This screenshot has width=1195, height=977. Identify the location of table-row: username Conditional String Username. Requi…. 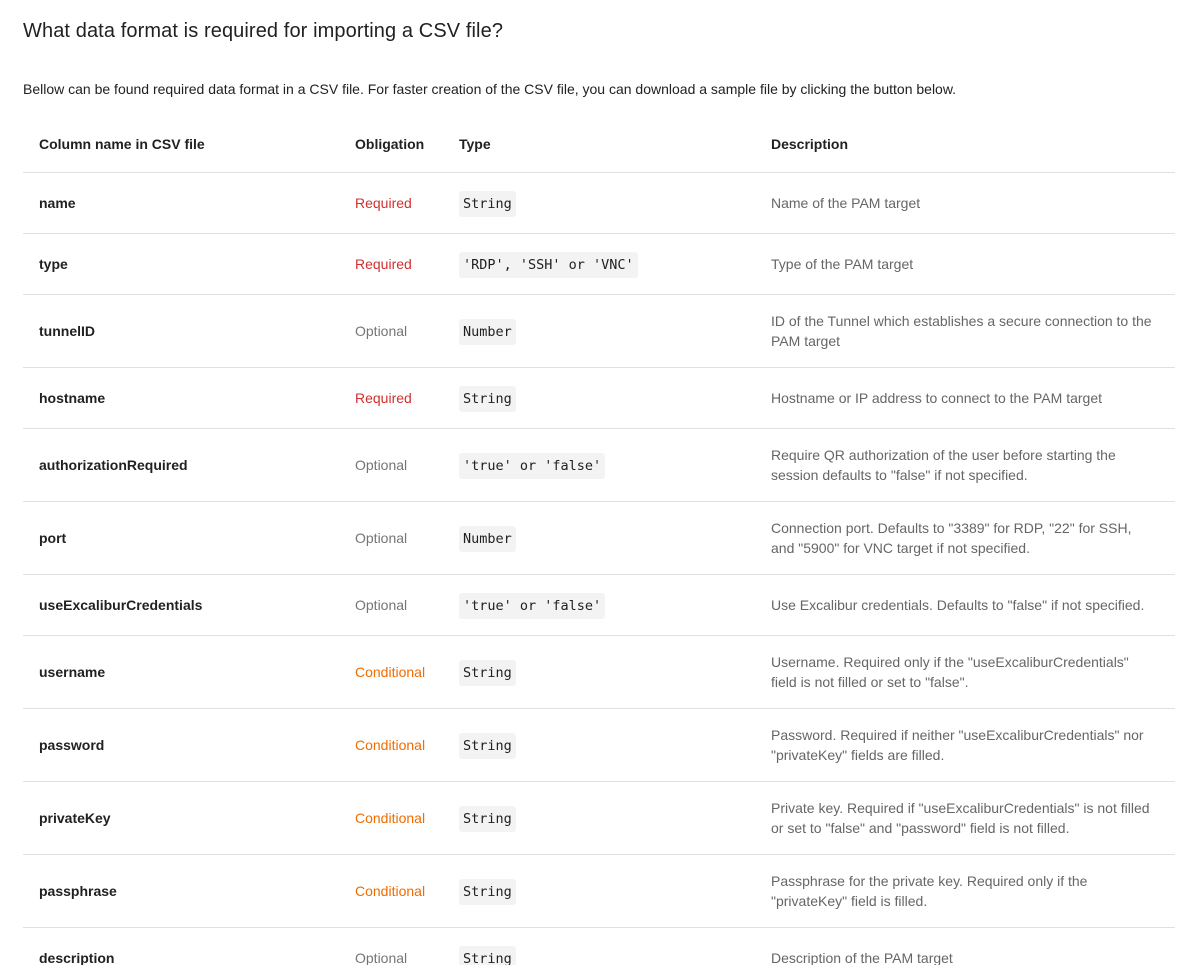
(599, 672).